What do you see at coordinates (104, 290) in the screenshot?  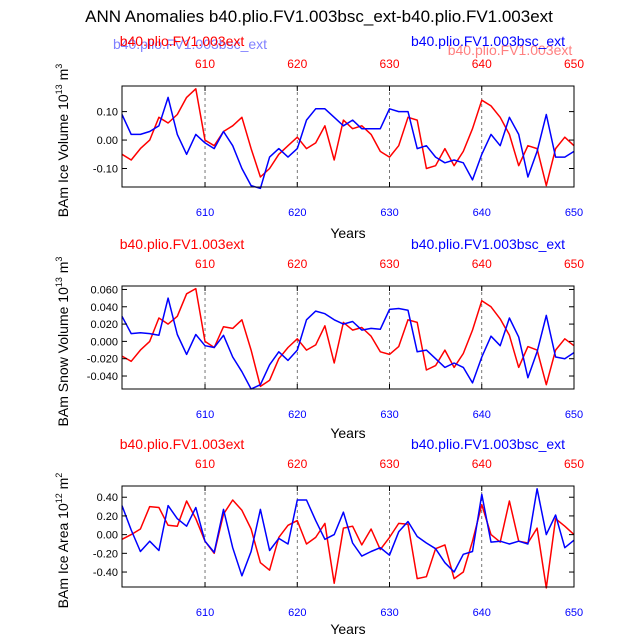 I see `y-tick-label: 0.060` at bounding box center [104, 290].